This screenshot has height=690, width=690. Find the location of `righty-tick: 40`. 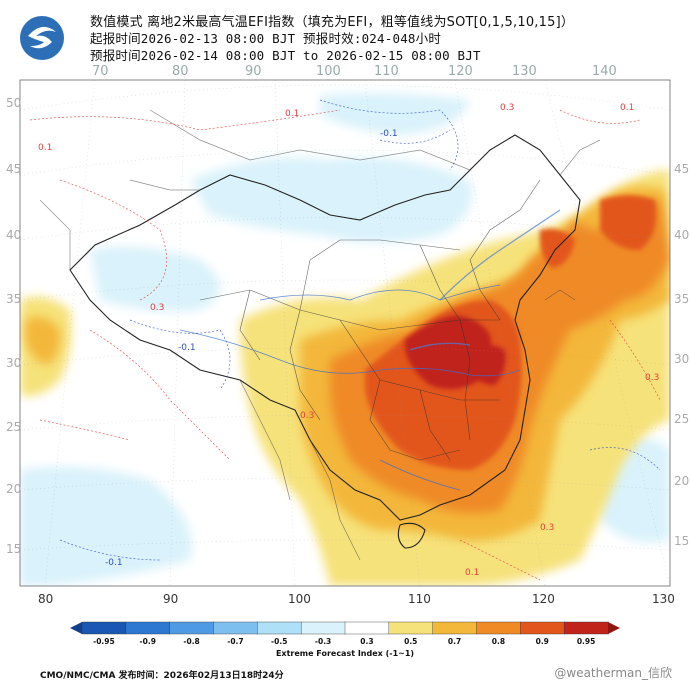

righty-tick: 40 is located at coordinates (682, 235).